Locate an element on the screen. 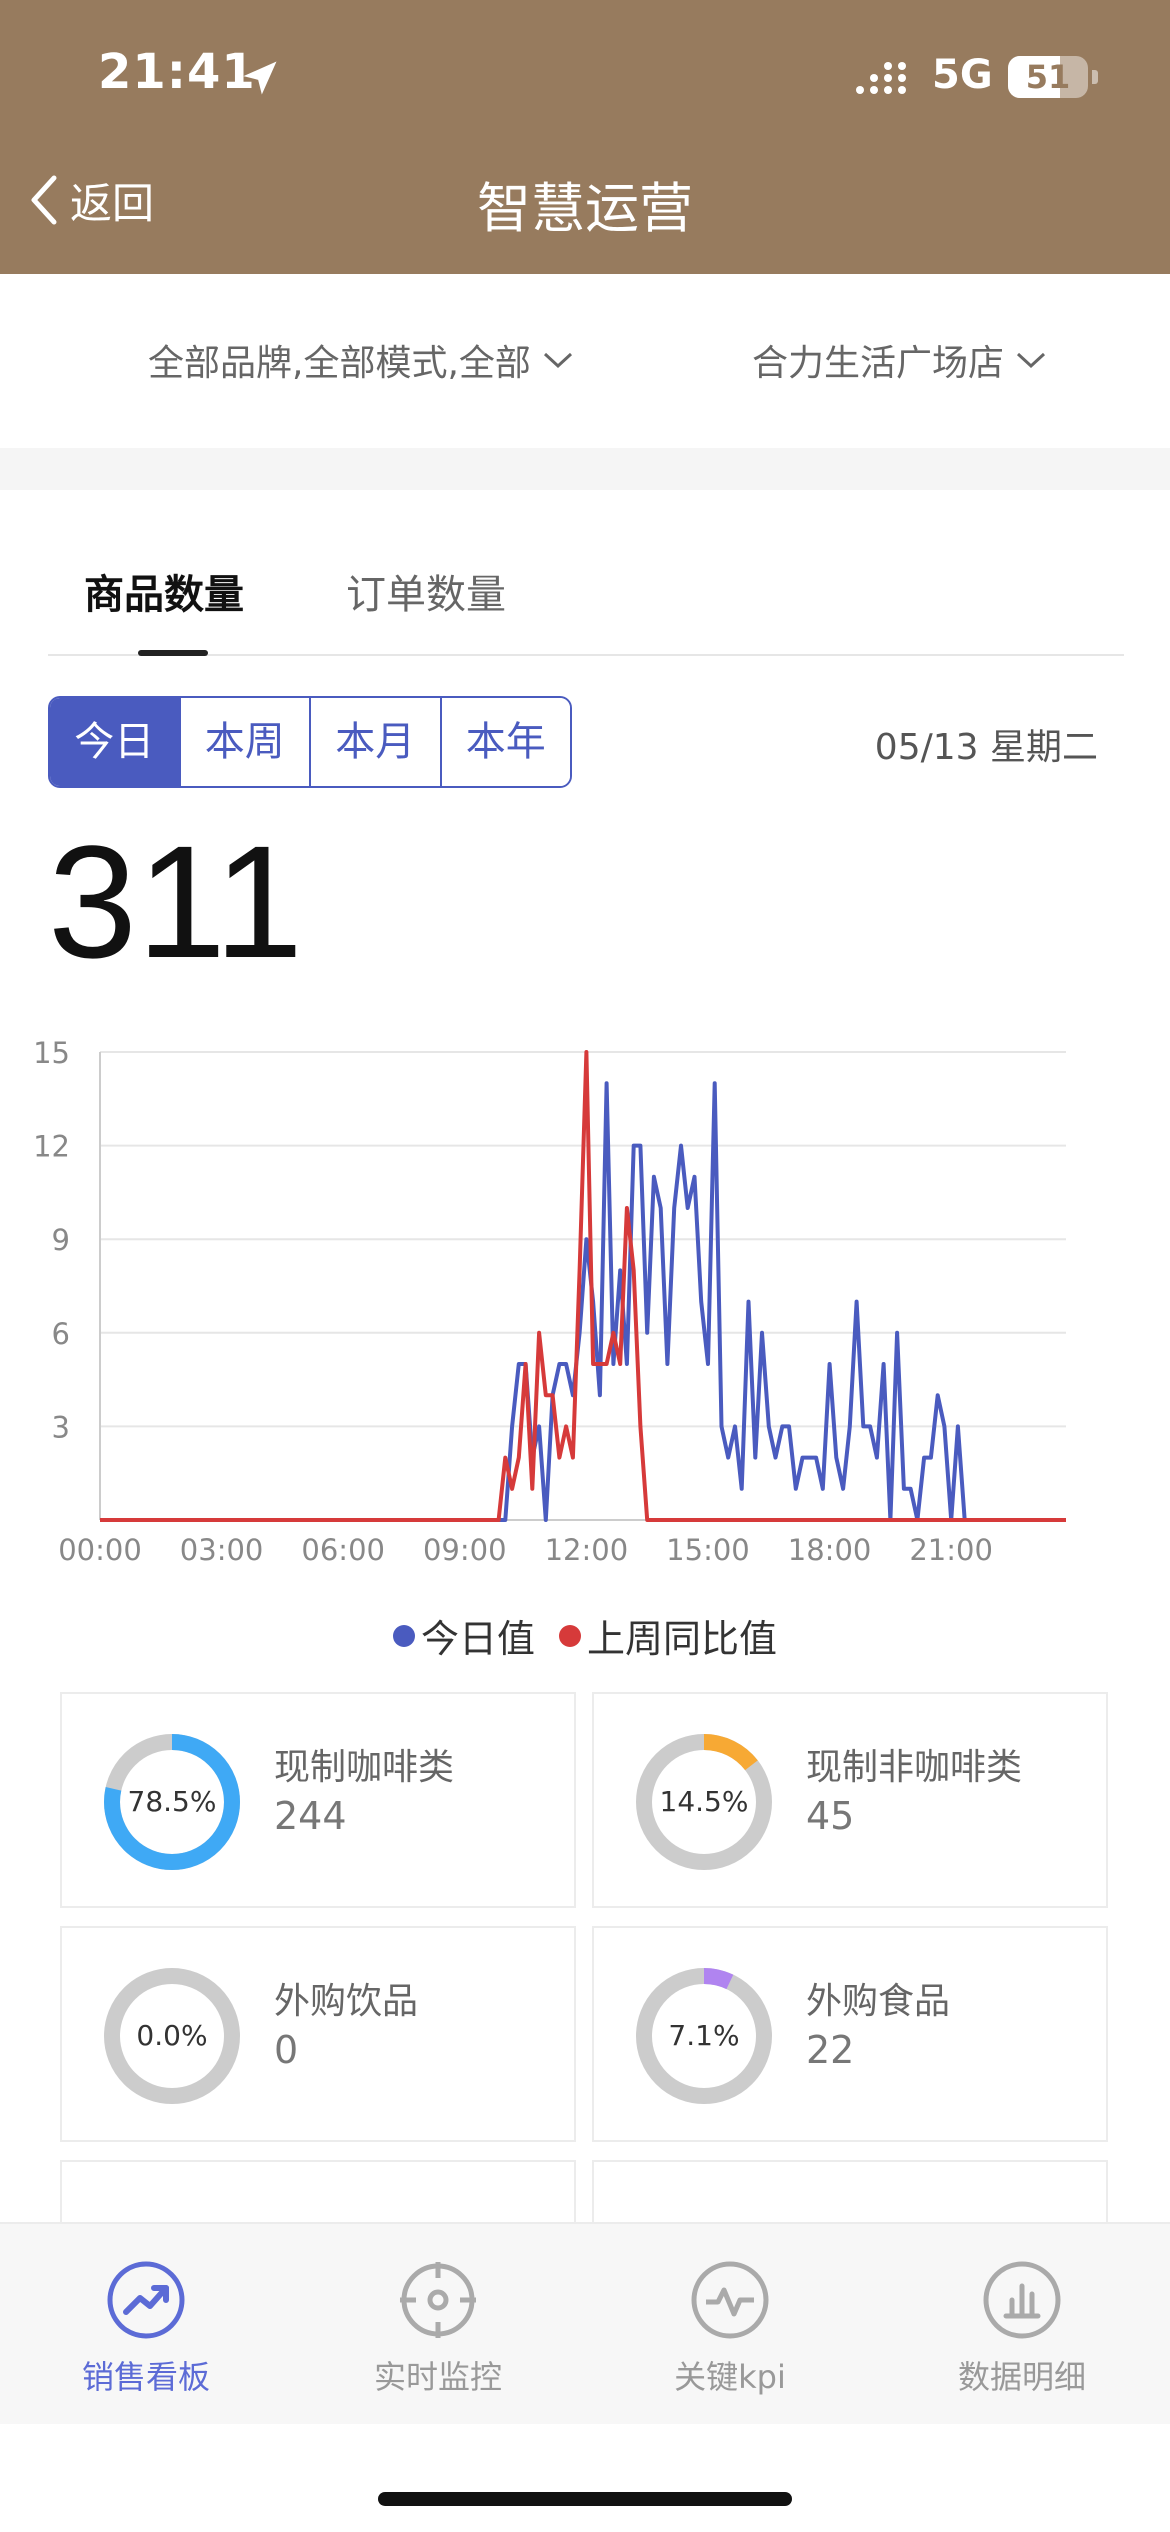  network-type: 5G is located at coordinates (962, 75).